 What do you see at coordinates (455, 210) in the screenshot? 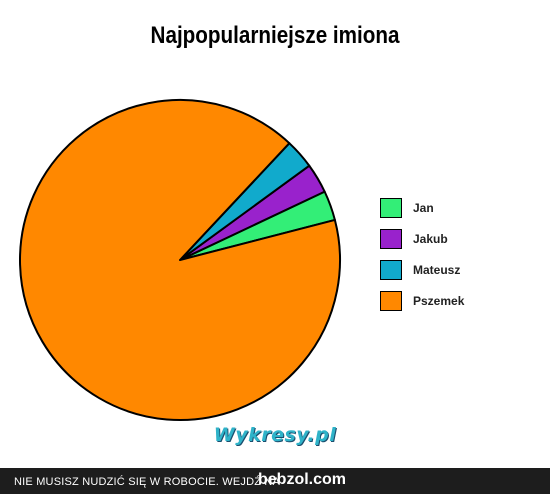
I see `legend-item-jan: Jan` at bounding box center [455, 210].